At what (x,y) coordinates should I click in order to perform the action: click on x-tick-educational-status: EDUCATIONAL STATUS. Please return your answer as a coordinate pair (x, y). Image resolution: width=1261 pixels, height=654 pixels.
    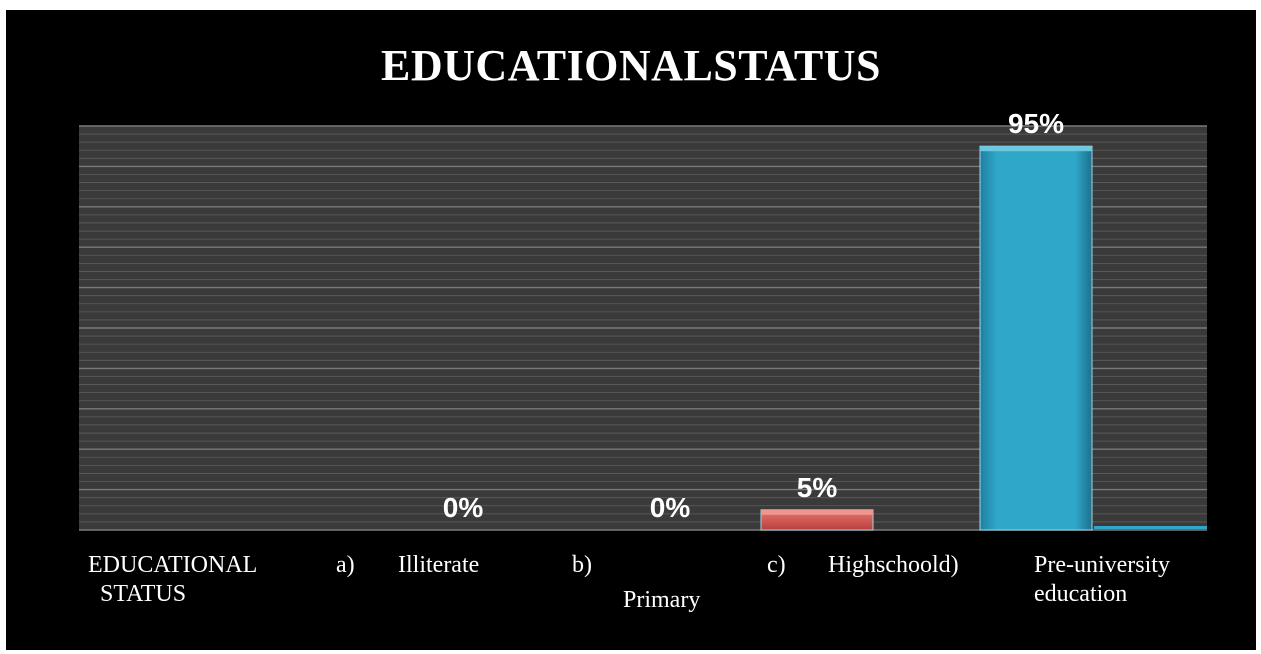
    Looking at the image, I should click on (173, 579).